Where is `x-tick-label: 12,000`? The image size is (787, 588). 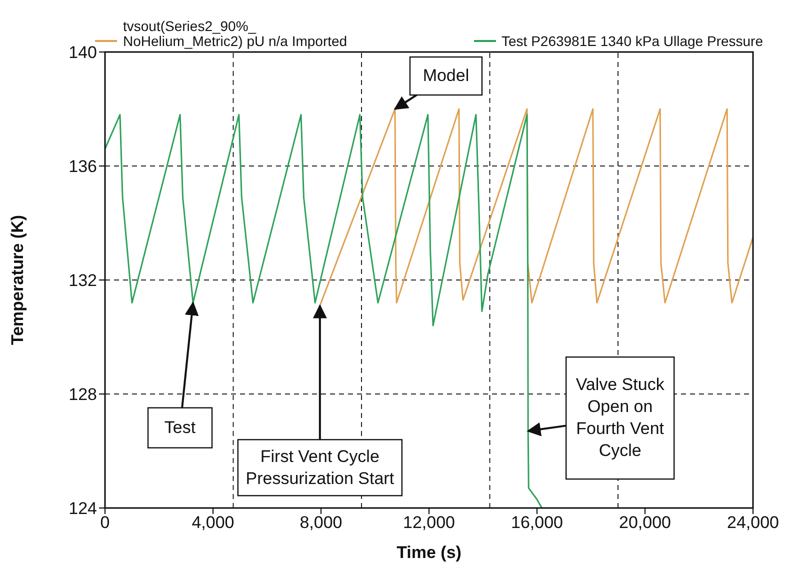
x-tick-label: 12,000 is located at coordinates (429, 522).